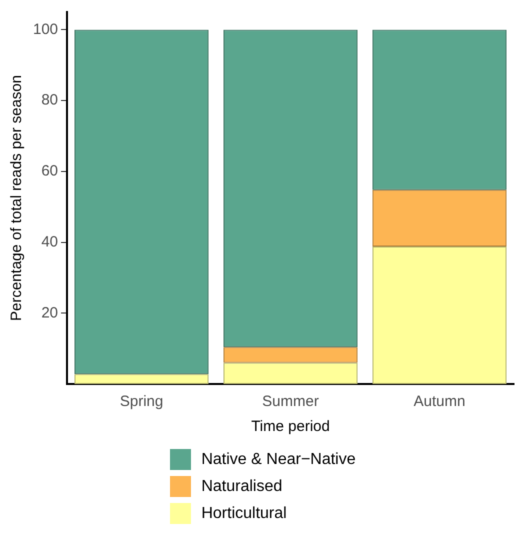 This screenshot has height=537, width=526. I want to click on y-tick-label: 40, so click(49, 241).